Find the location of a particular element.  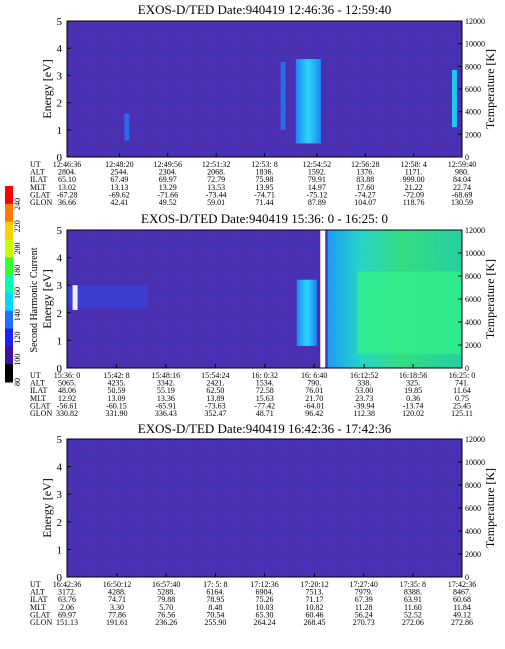

table-cell: 17:12:36 is located at coordinates (264, 584).